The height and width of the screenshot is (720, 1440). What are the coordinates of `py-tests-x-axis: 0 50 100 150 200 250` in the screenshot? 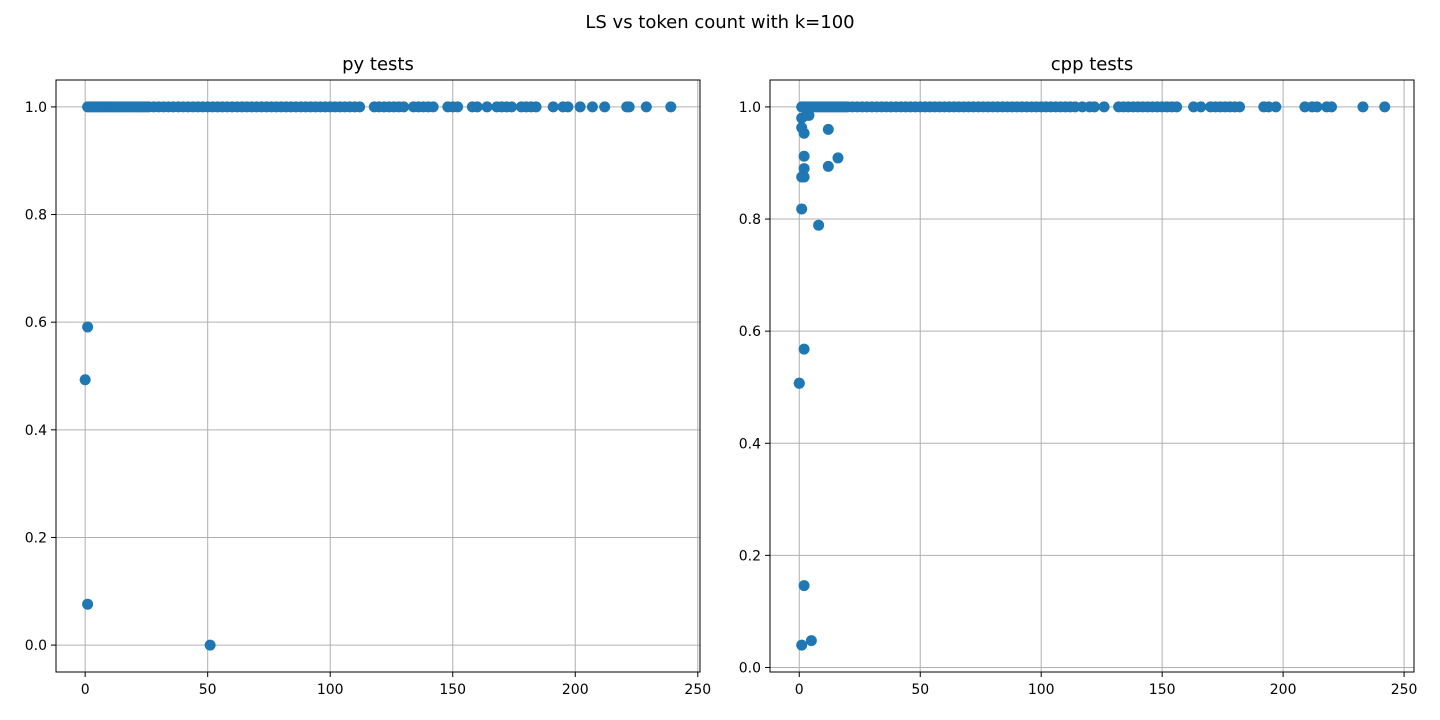 It's located at (396, 685).